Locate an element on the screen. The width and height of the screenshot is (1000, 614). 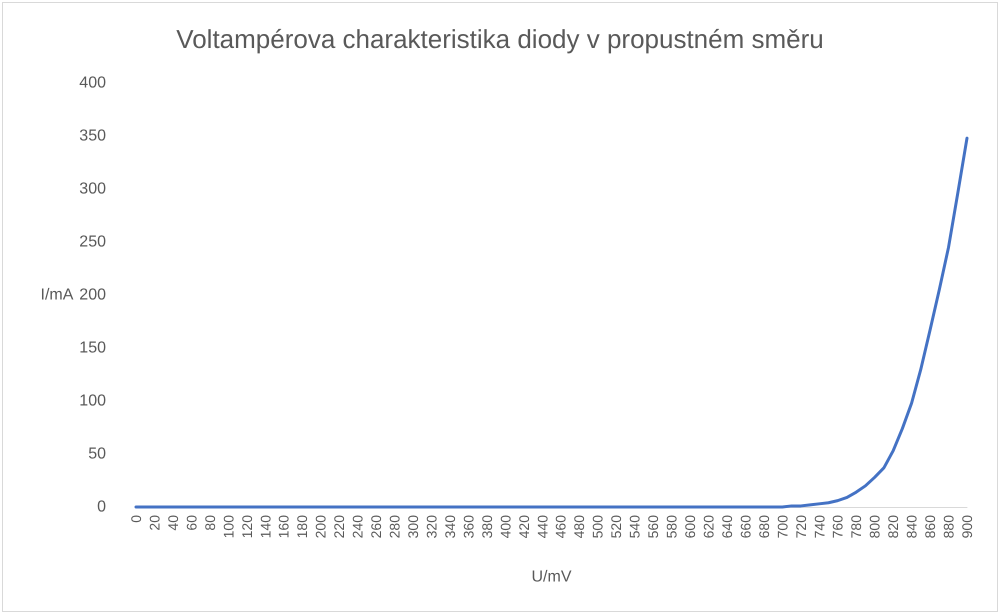
x-tick-label: 420 is located at coordinates (524, 526).